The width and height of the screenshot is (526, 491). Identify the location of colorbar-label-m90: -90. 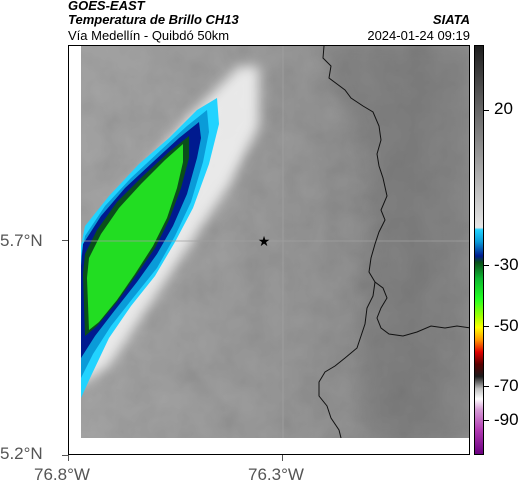
(506, 419).